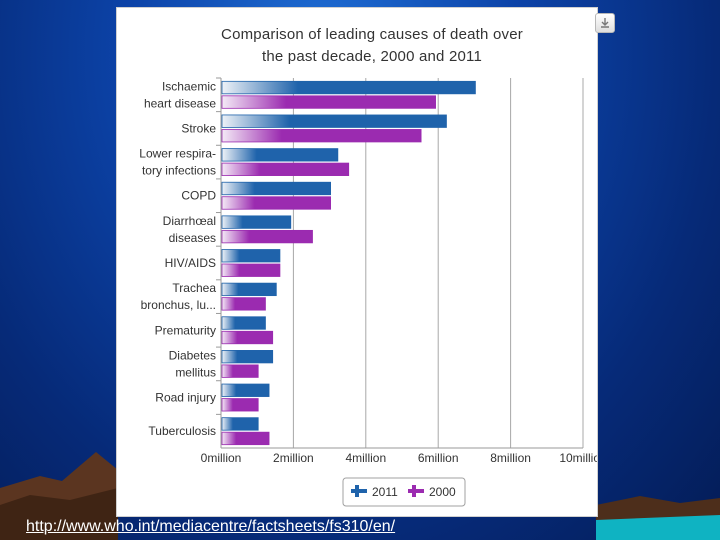  What do you see at coordinates (192, 355) in the screenshot?
I see `category-label: Diabetes` at bounding box center [192, 355].